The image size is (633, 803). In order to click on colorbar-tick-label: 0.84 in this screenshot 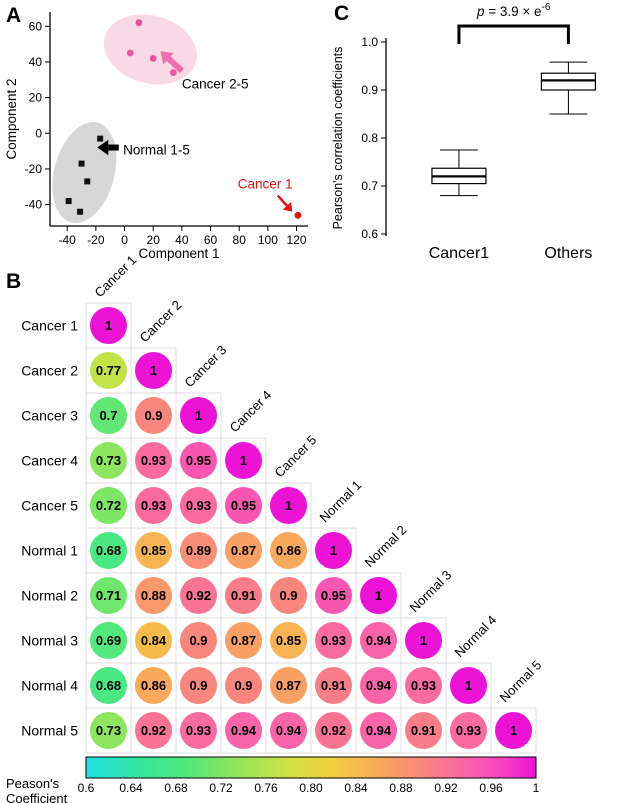, I will do `click(356, 788)`.